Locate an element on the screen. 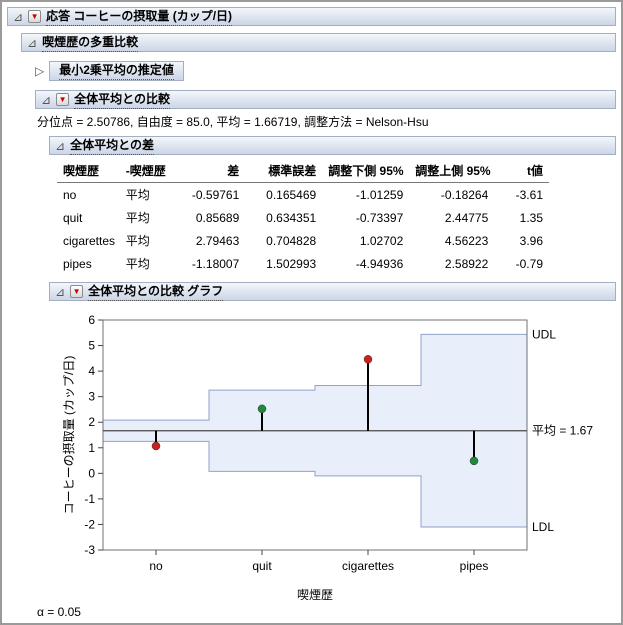 Image resolution: width=623 pixels, height=625 pixels. collapsed-outline-box: 最小2乗平均の推定値 is located at coordinates (116, 71).